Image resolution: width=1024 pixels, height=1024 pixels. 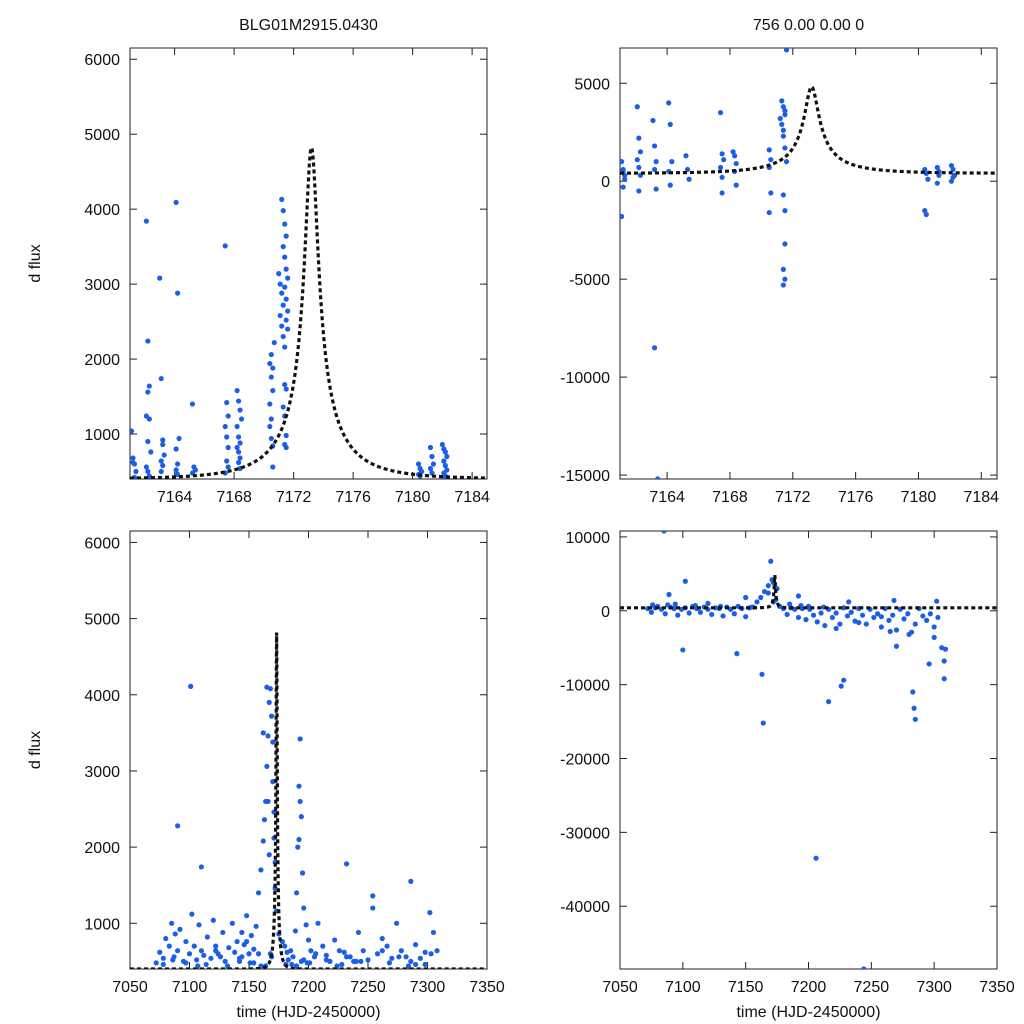 I want to click on y-tick-label: 0, so click(x=605, y=182).